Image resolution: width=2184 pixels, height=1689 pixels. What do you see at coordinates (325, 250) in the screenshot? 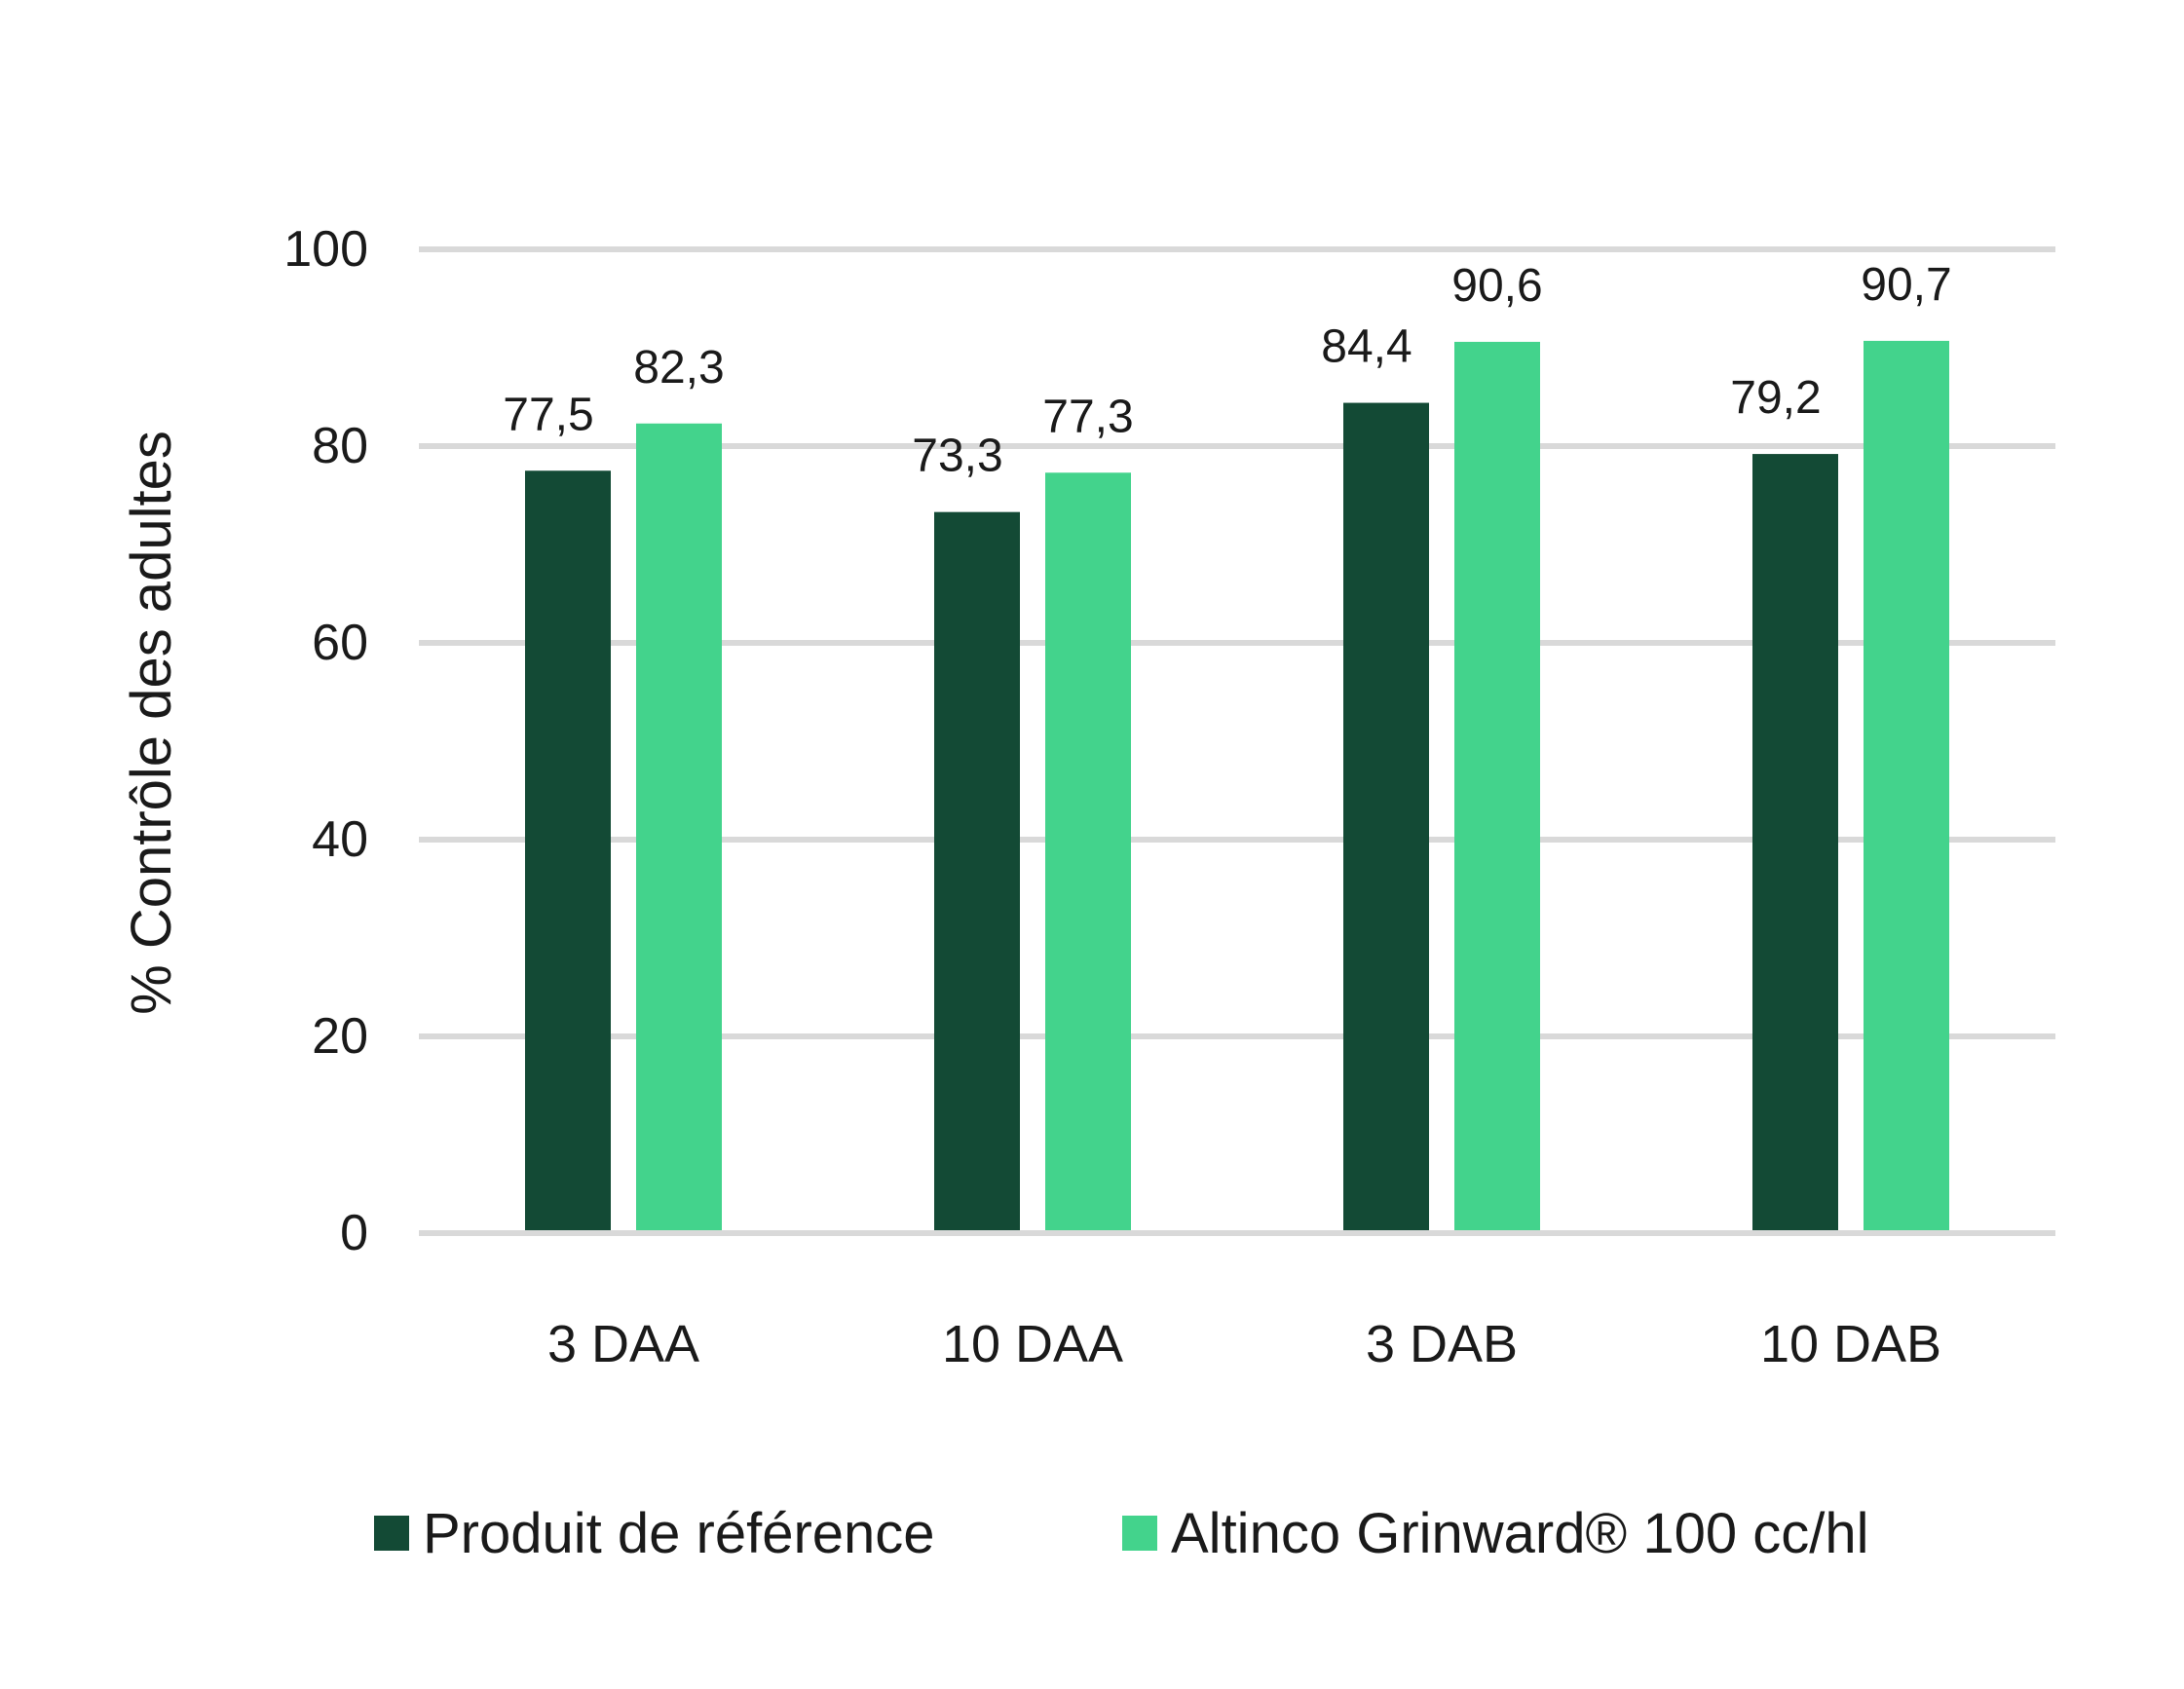
I see `y-tick-label: 100` at bounding box center [325, 250].